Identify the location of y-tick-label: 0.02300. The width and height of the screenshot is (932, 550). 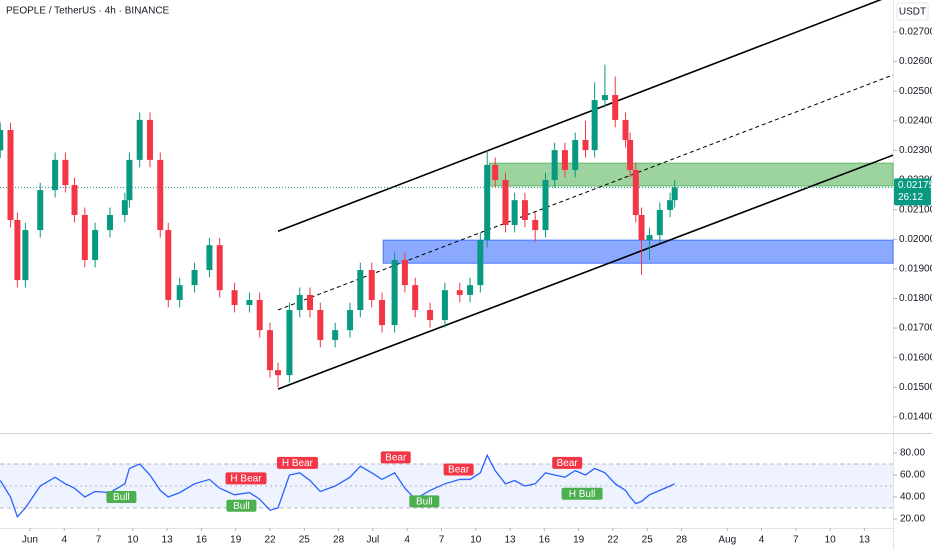
(915, 150).